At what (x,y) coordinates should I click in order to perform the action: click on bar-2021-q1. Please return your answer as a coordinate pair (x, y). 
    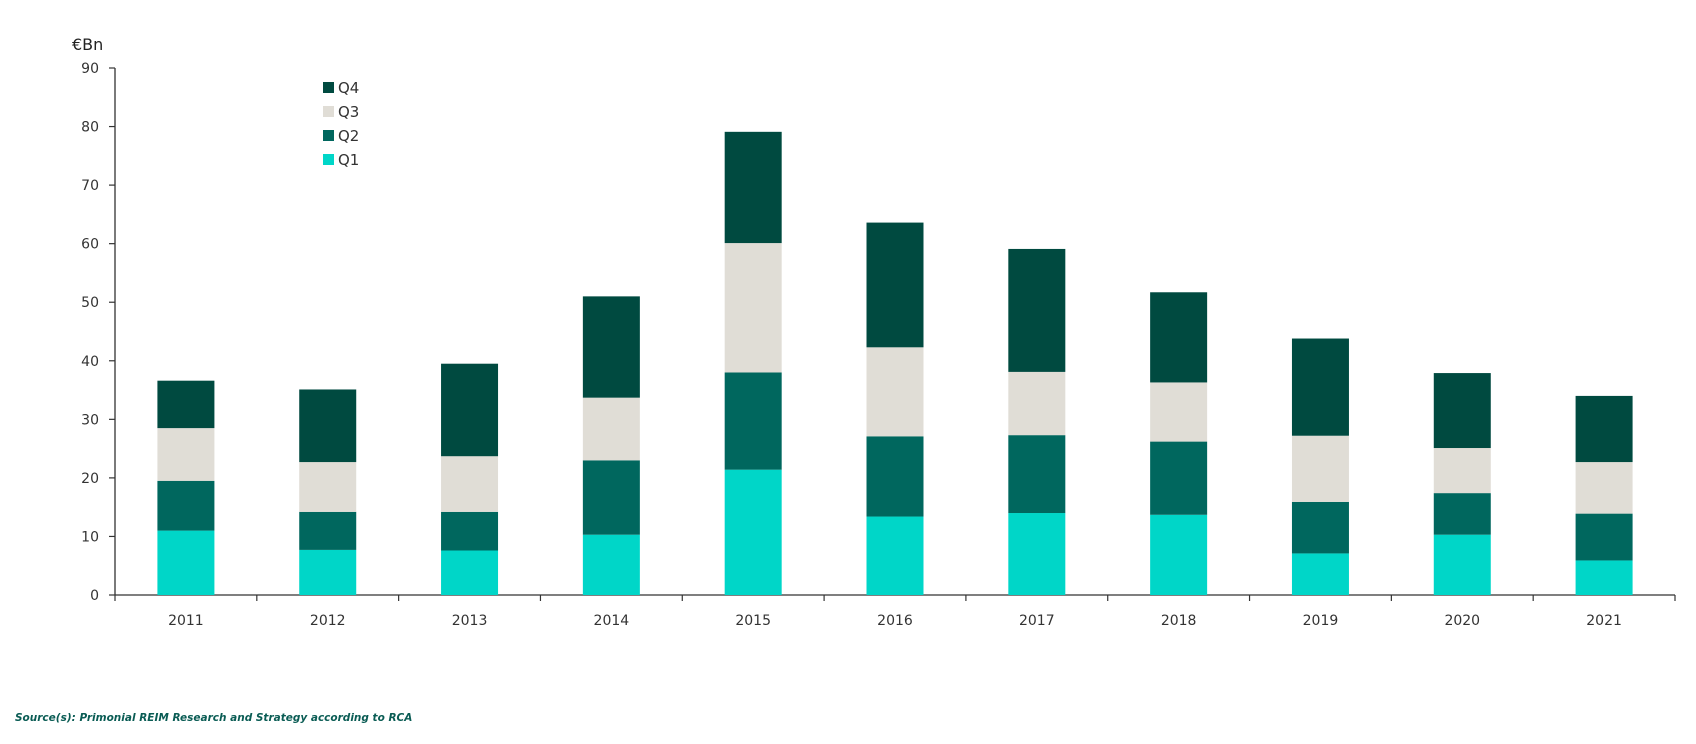
    Looking at the image, I should click on (1604, 577).